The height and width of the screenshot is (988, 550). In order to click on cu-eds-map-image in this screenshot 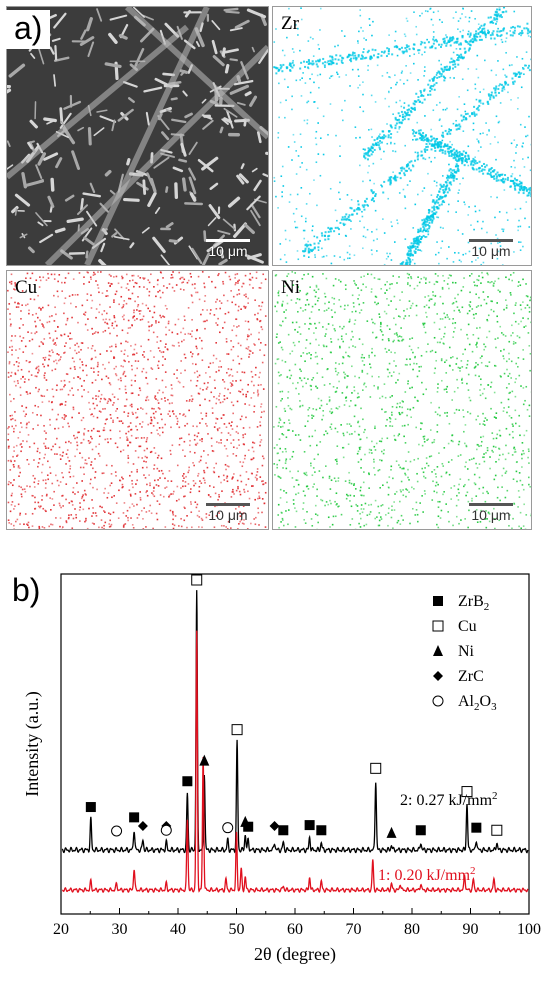, I will do `click(137, 400)`.